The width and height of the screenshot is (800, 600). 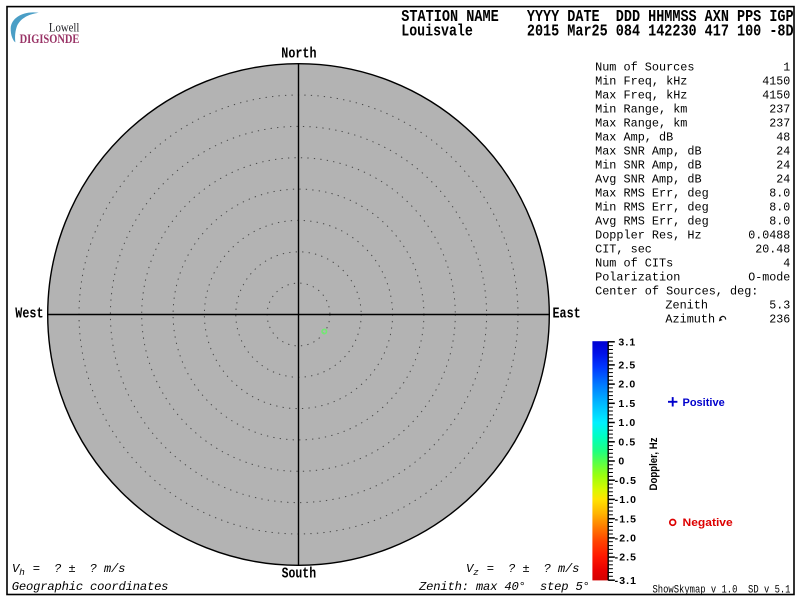 What do you see at coordinates (437, 32) in the screenshot?
I see `svg-text: Louisvale` at bounding box center [437, 32].